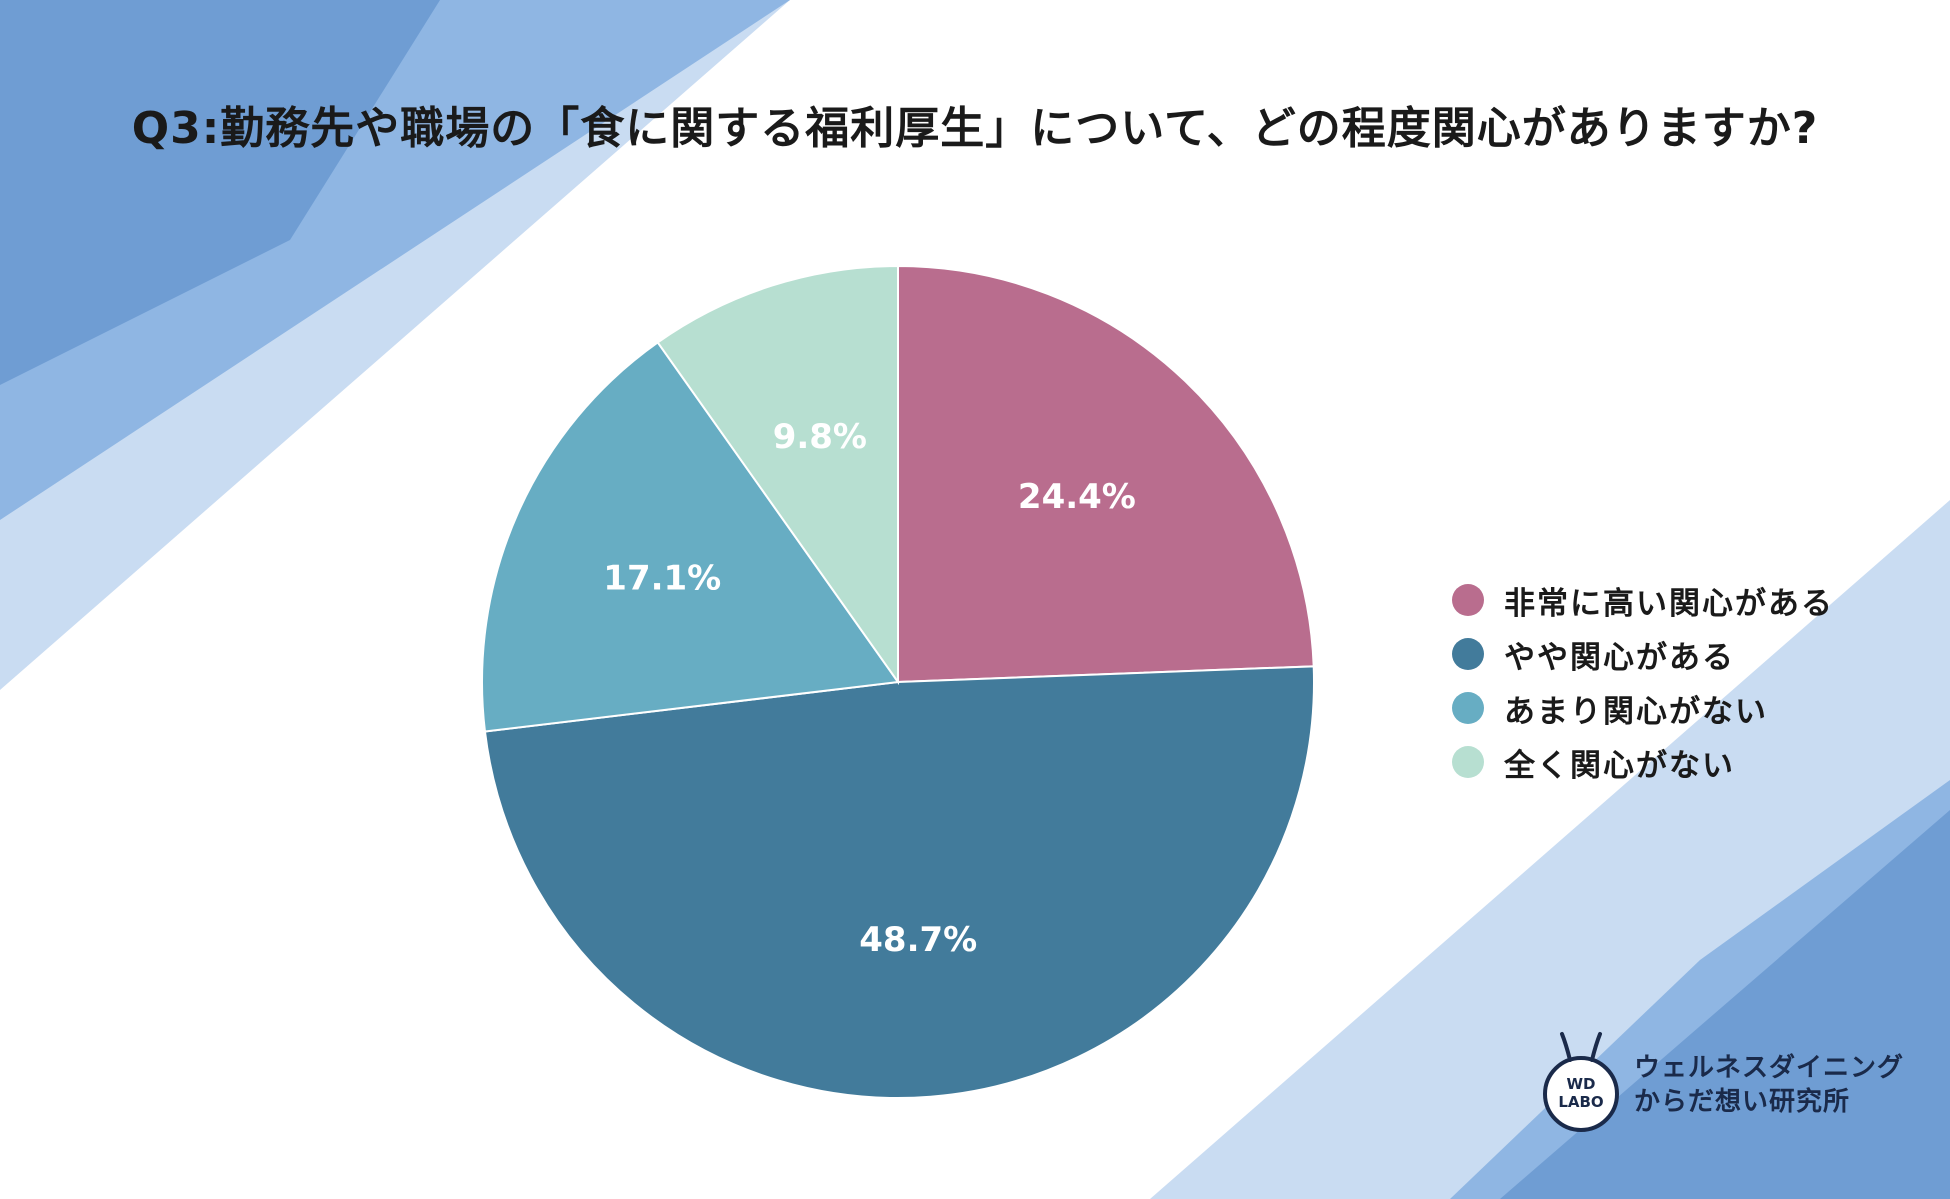 The width and height of the screenshot is (1950, 1199). Describe the element at coordinates (975, 128) in the screenshot. I see `chart-title: Q3:勤務先や職場の「食に関する福利厚生」について、どの程度関心がありますか?` at that location.